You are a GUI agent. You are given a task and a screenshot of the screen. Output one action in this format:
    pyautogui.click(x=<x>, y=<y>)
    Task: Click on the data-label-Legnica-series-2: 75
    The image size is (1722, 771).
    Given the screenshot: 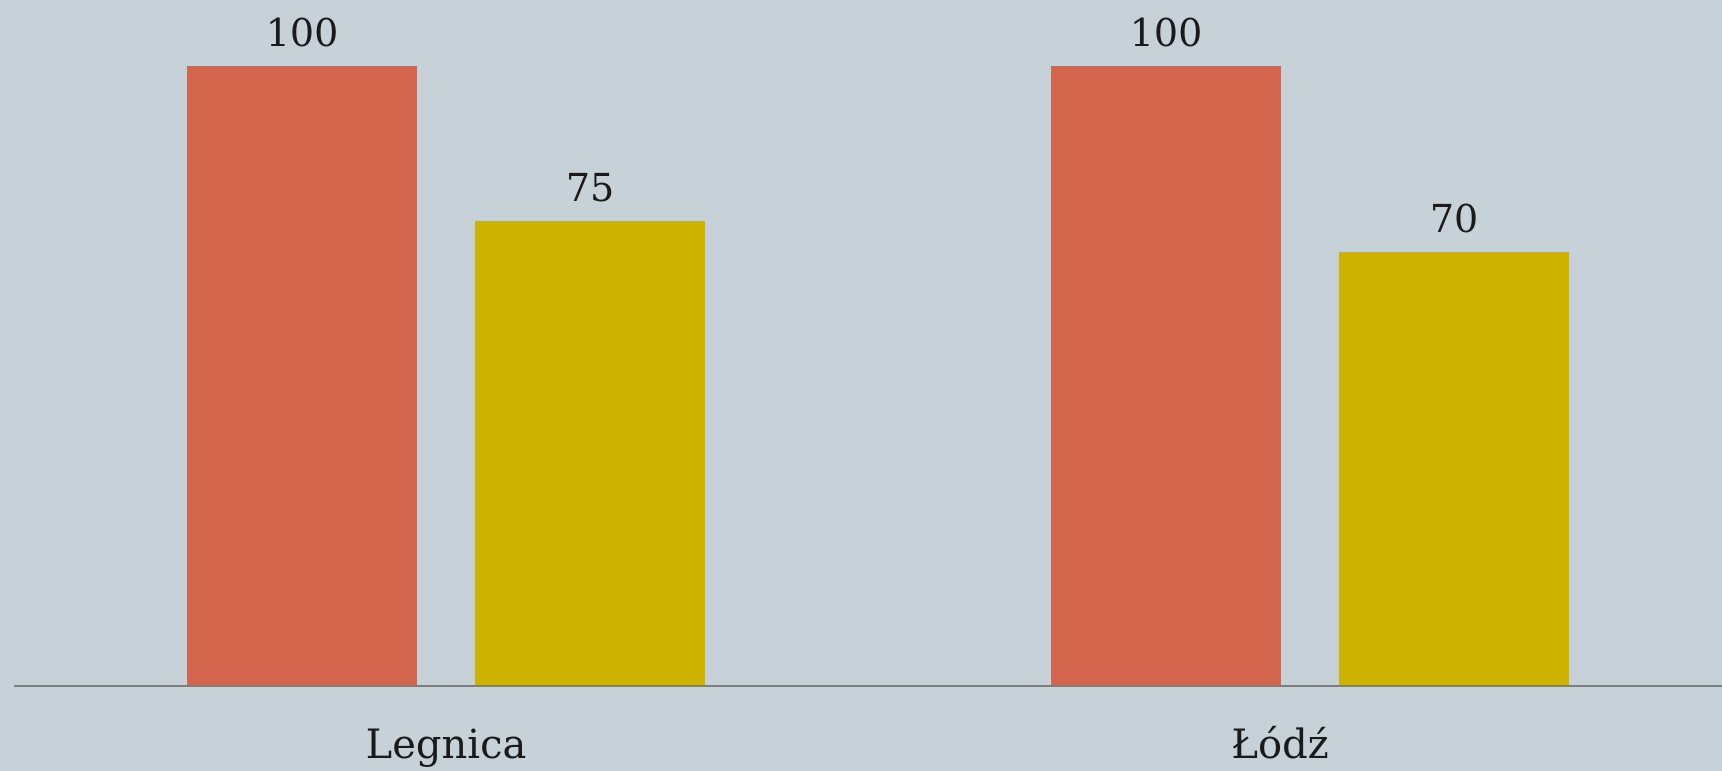 What is the action you would take?
    pyautogui.click(x=590, y=188)
    